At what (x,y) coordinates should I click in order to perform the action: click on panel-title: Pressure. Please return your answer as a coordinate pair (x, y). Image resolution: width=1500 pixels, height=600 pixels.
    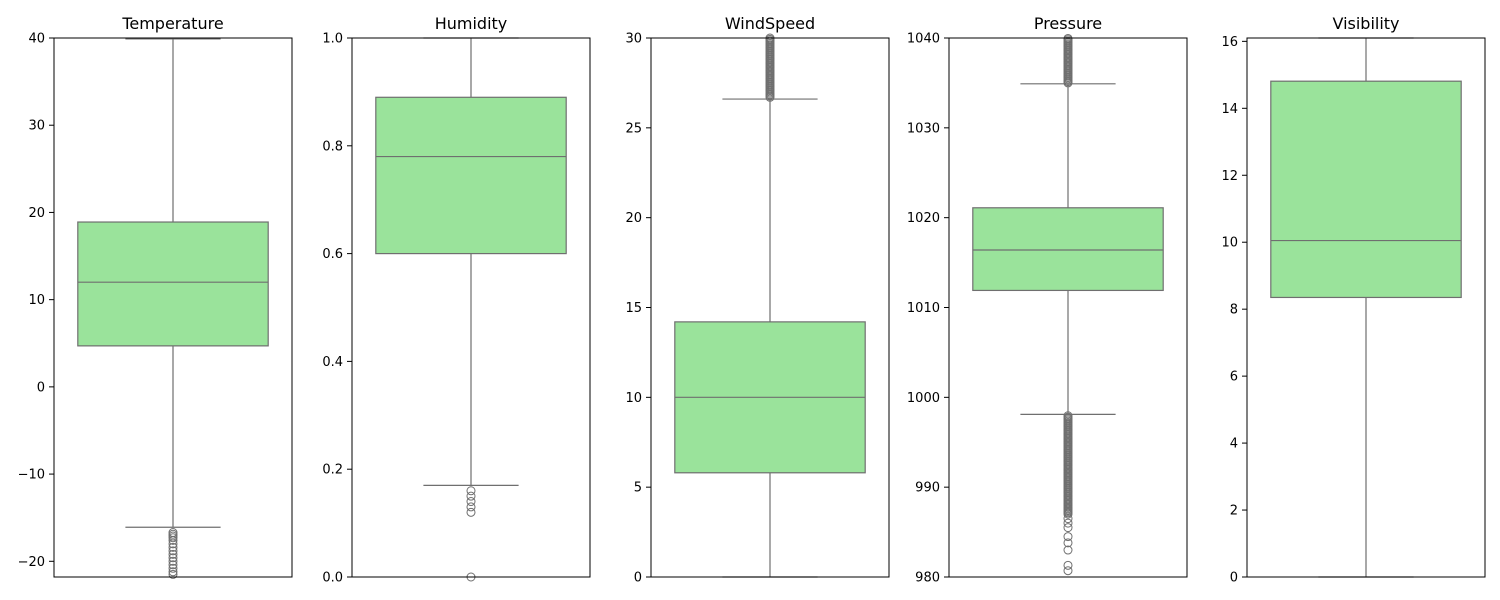
    Looking at the image, I should click on (1068, 23).